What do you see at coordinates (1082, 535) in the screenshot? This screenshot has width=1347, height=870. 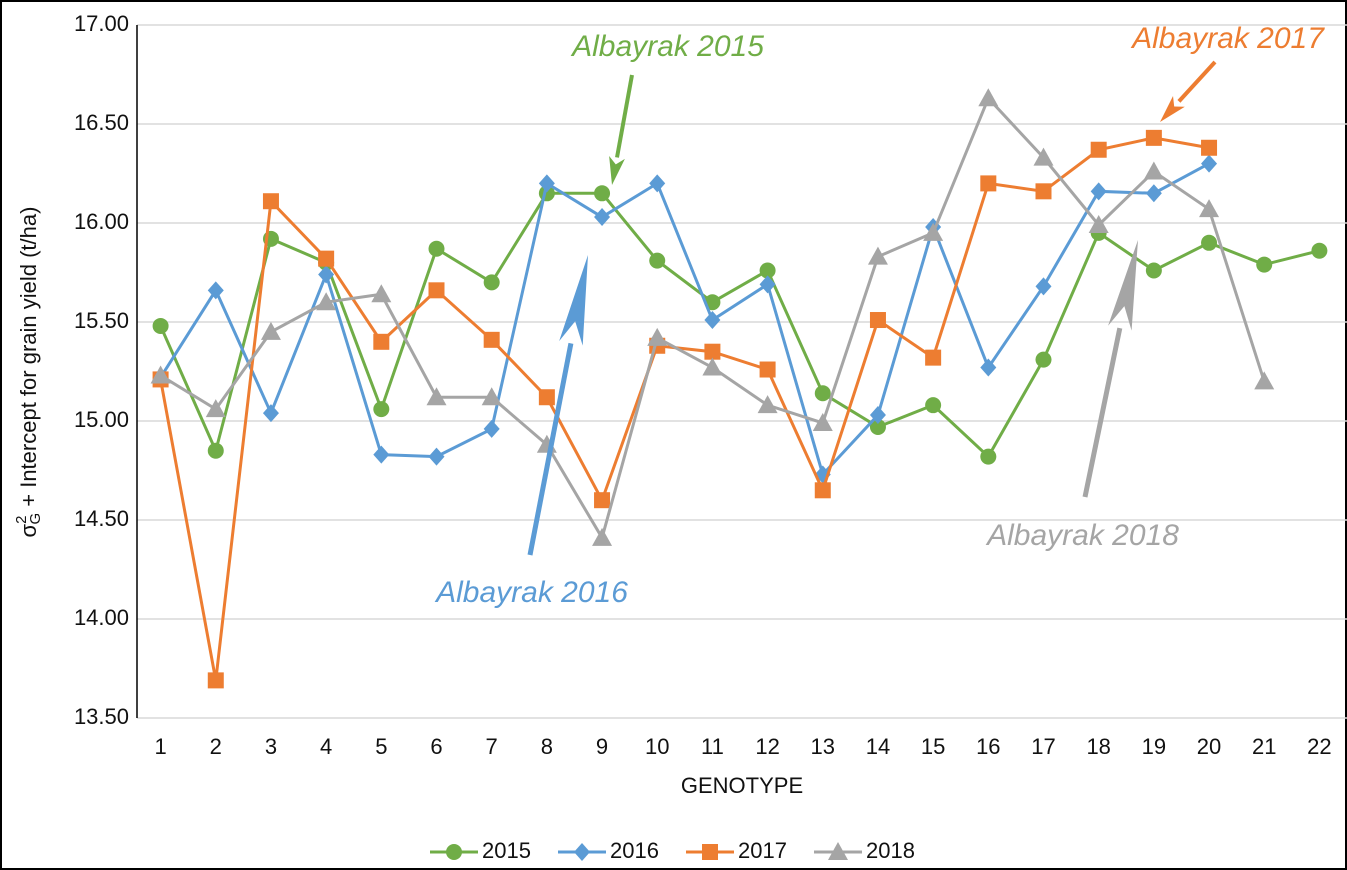 I see `annotation: Albayrak 2018` at bounding box center [1082, 535].